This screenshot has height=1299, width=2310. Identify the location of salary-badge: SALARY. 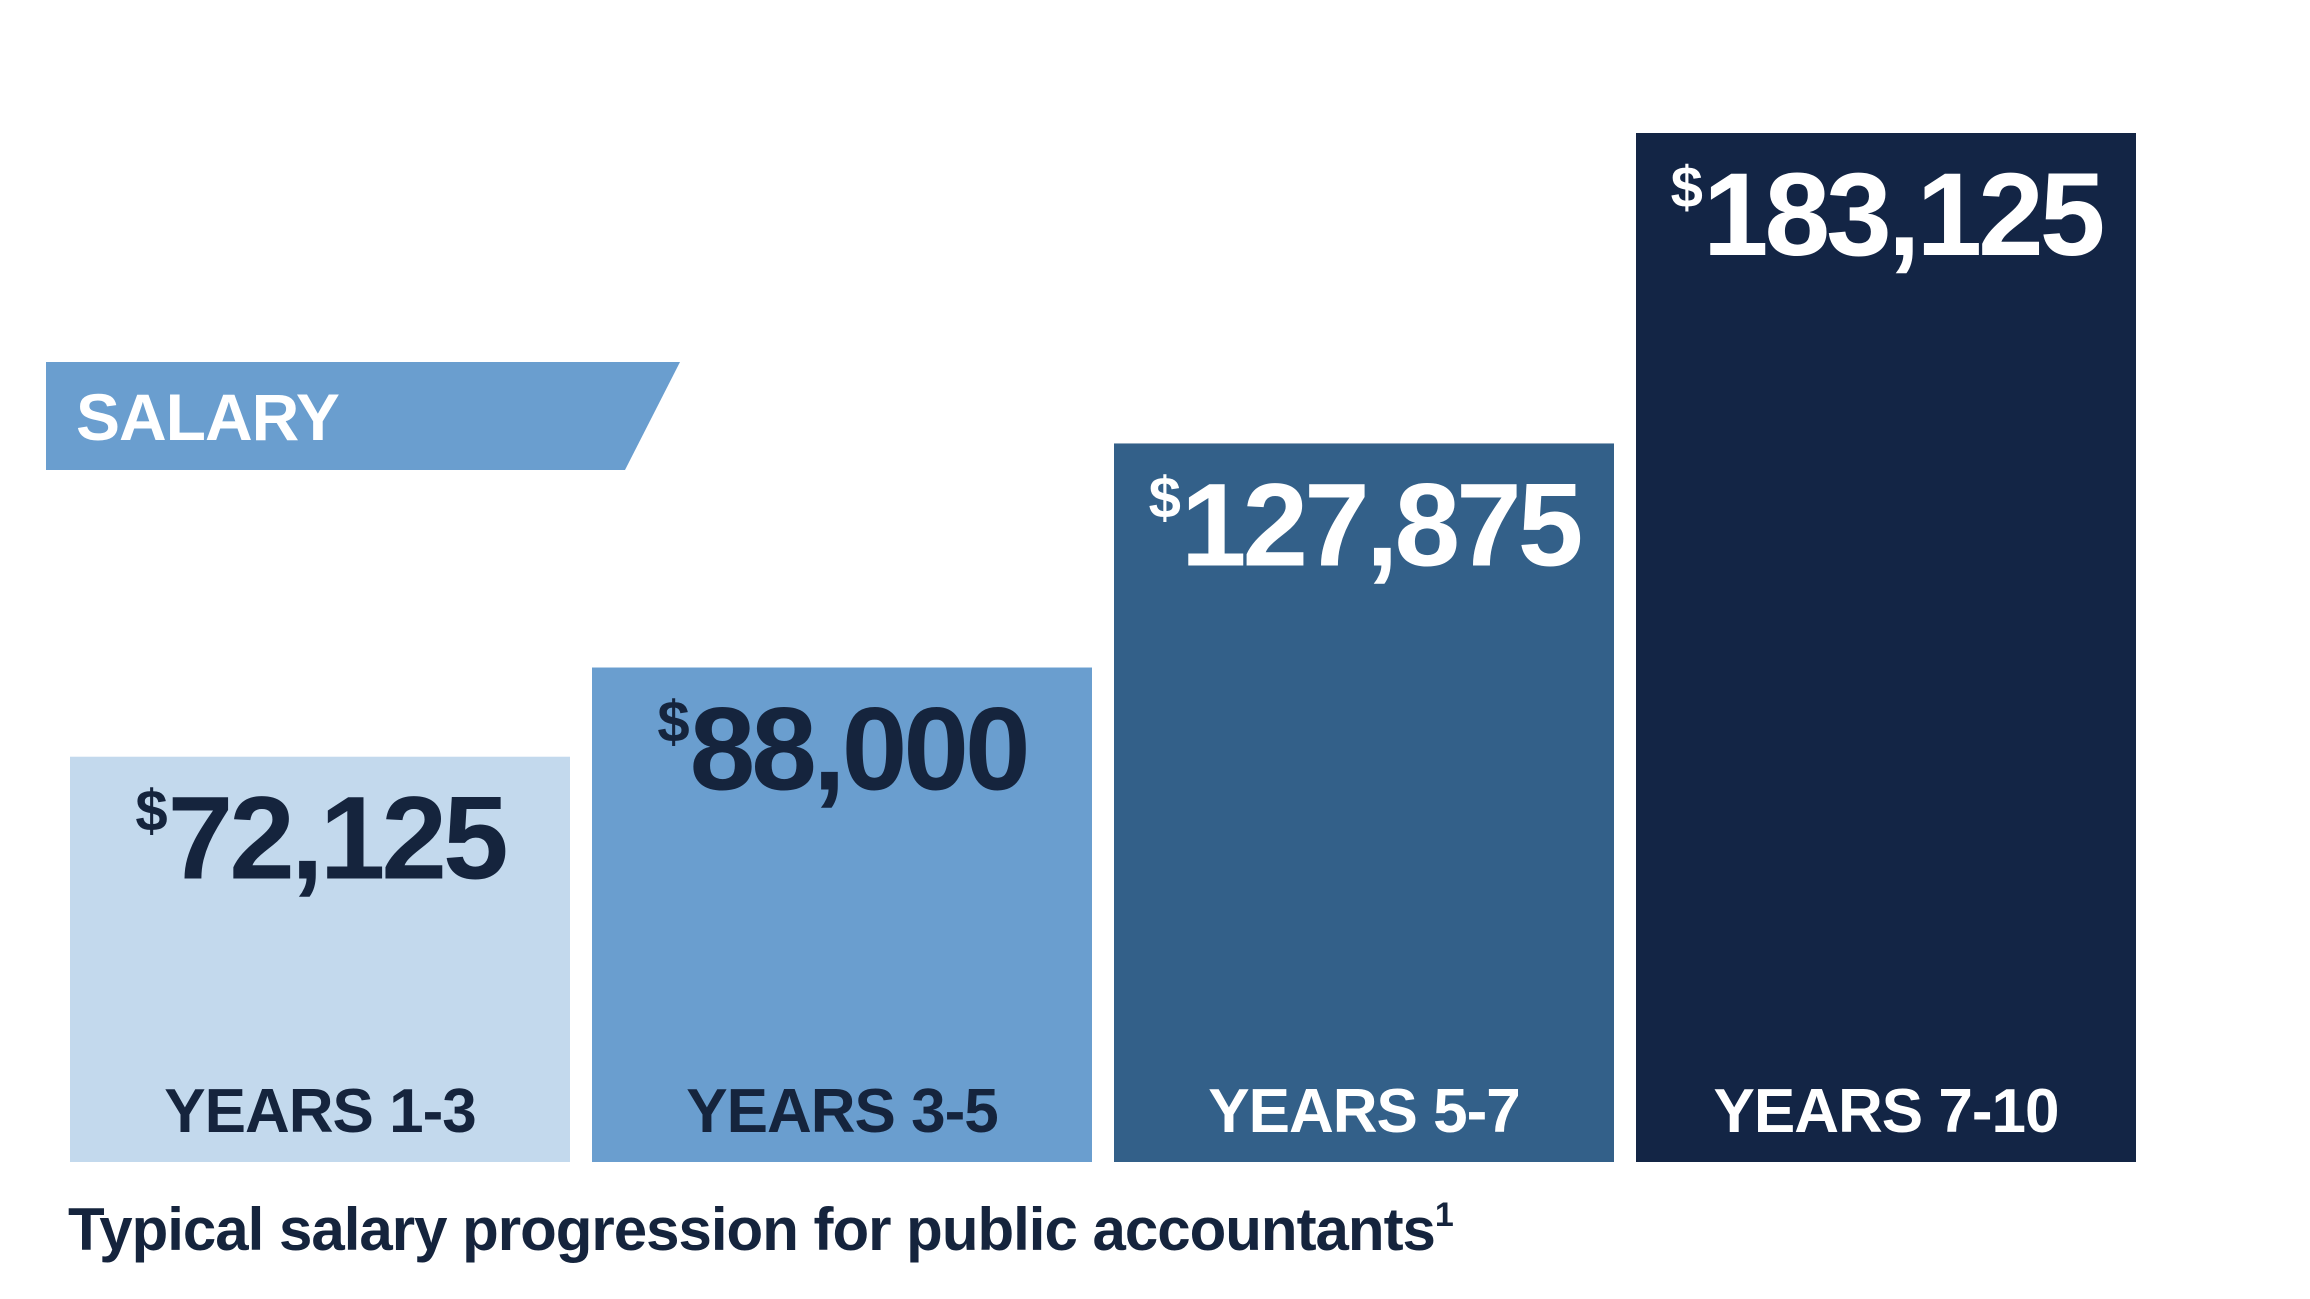
(363, 416).